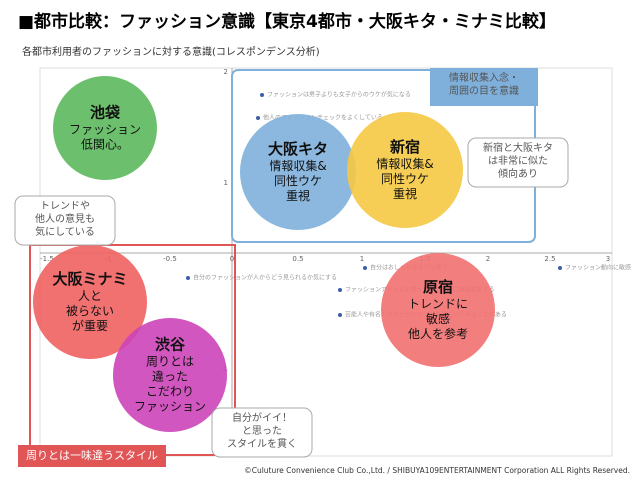 The height and width of the screenshot is (479, 640). Describe the element at coordinates (362, 259) in the screenshot. I see `x-tick-label: 1` at that location.